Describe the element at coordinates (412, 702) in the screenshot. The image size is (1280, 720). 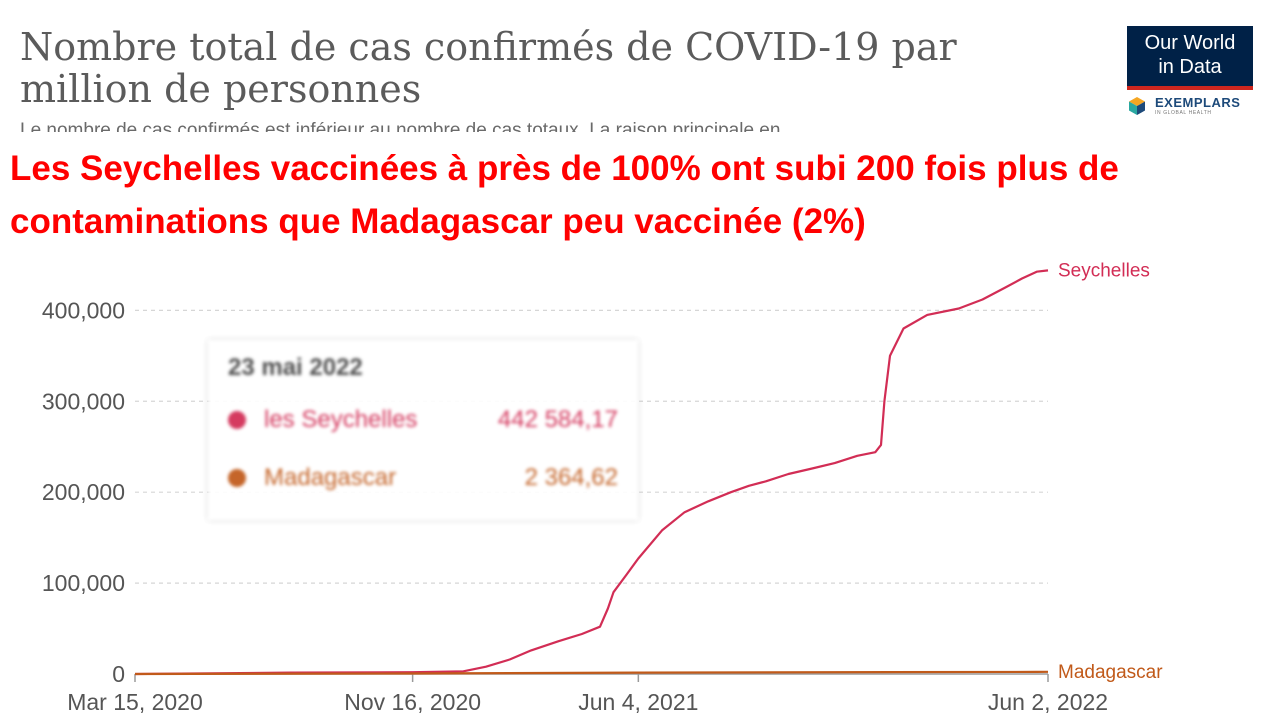
I see `x-tick-label: Nov 16, 2020` at that location.